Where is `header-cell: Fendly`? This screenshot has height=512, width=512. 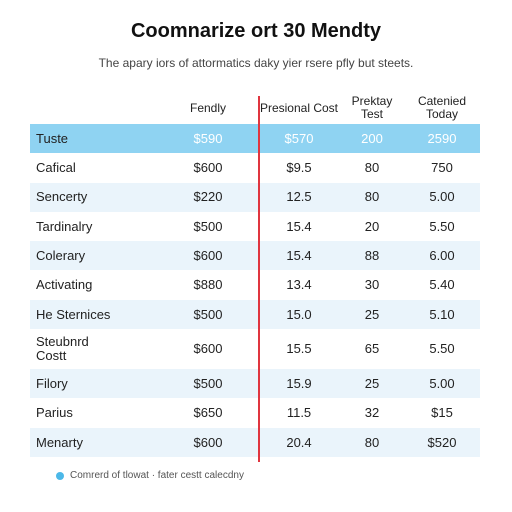 header-cell: Fendly is located at coordinates (208, 107).